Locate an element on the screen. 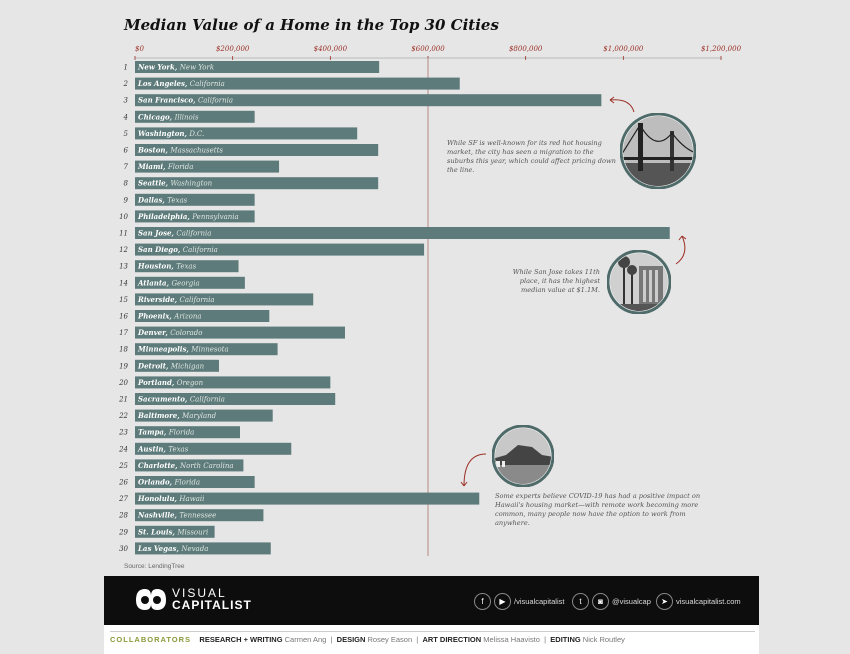 Image resolution: width=850 pixels, height=654 pixels. golden-gate-photo is located at coordinates (658, 151).